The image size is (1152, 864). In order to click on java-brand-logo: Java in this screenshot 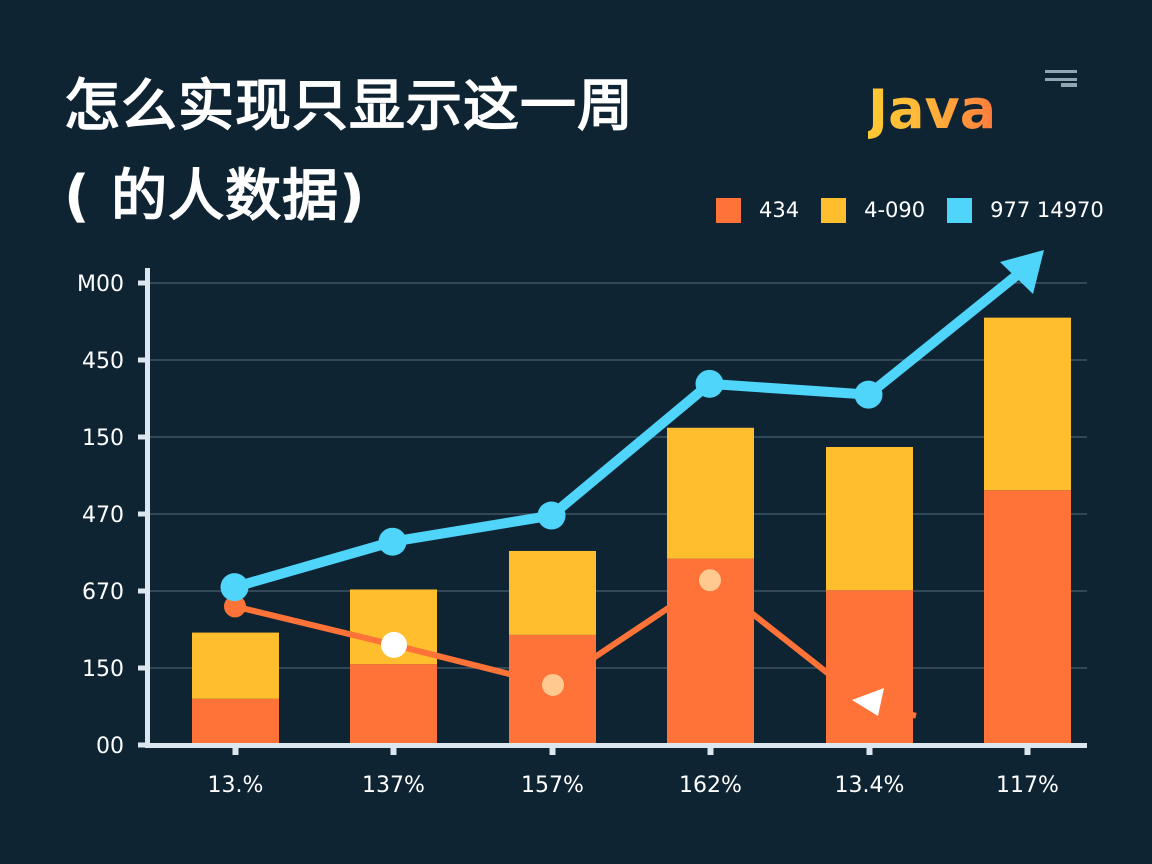, I will do `click(932, 109)`.